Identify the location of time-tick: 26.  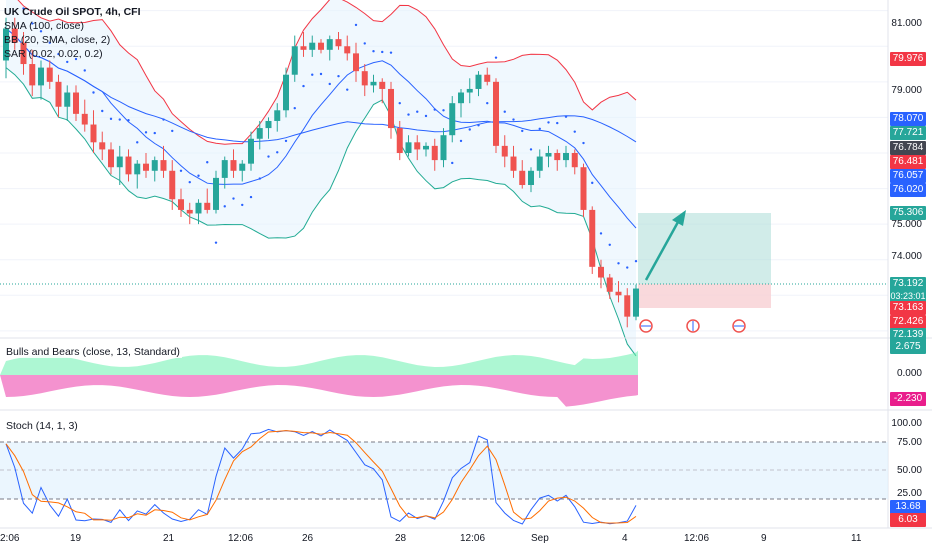
(308, 538).